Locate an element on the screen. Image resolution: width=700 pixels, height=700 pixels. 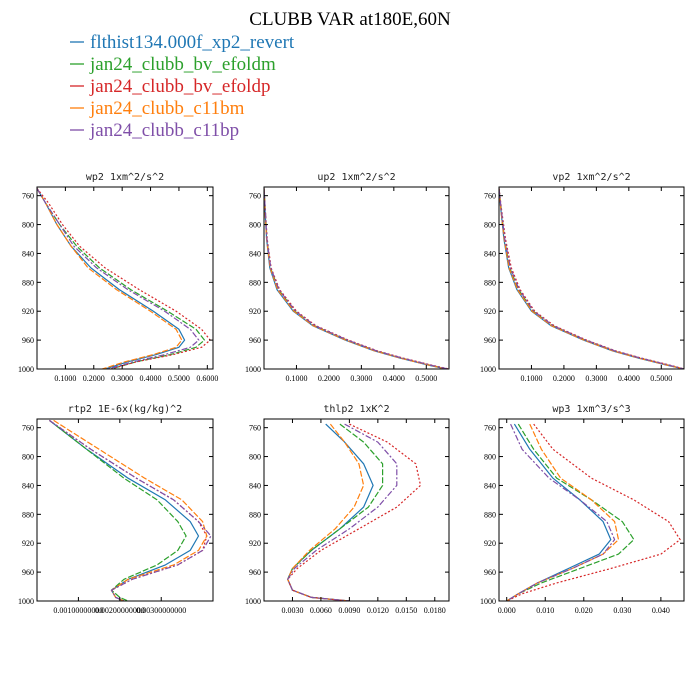
legend-label: jan24_clubb_bv_efoldp is located at coordinates (179, 86).